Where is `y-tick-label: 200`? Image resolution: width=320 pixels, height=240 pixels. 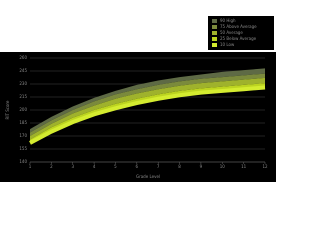
y-tick-label: 200 is located at coordinates (23, 109).